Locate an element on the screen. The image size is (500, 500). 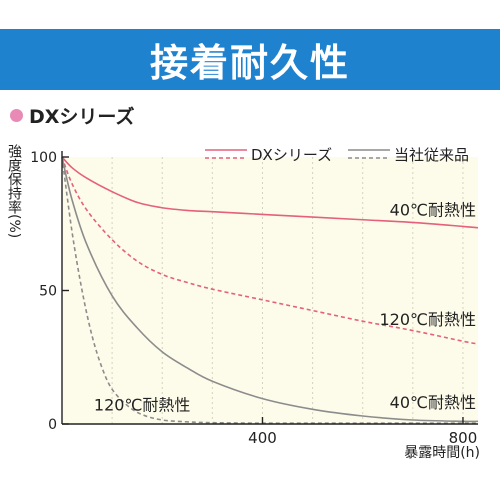
pink-bullet-icon is located at coordinates (16, 115).